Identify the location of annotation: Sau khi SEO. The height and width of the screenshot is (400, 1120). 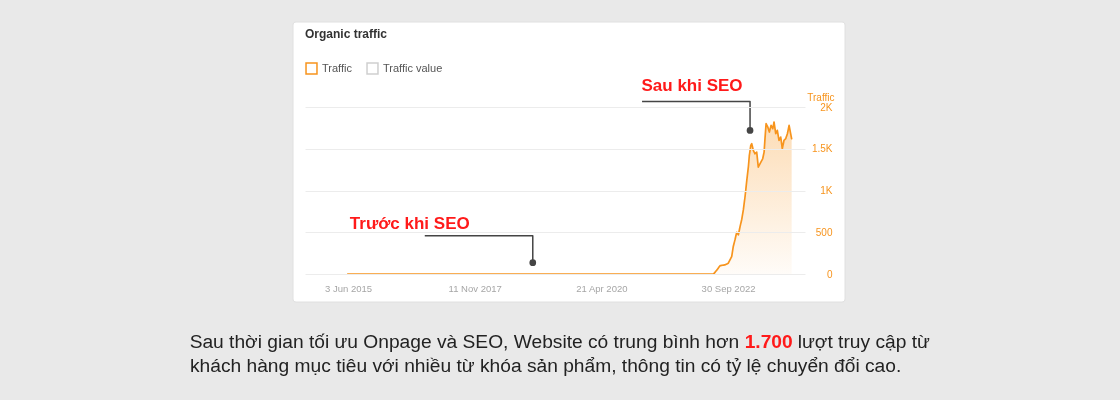
(692, 86).